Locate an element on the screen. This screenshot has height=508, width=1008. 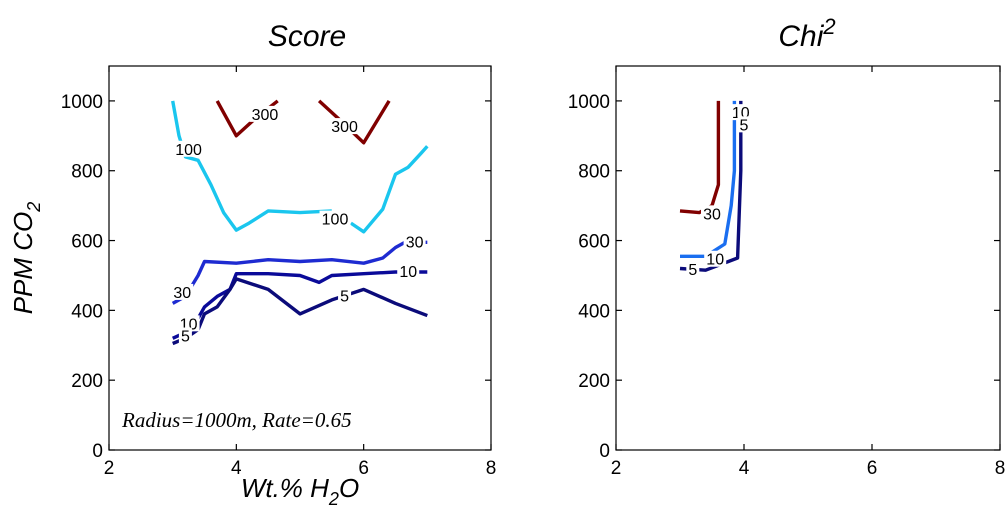
score-xtick-label: 4 is located at coordinates (236, 468).